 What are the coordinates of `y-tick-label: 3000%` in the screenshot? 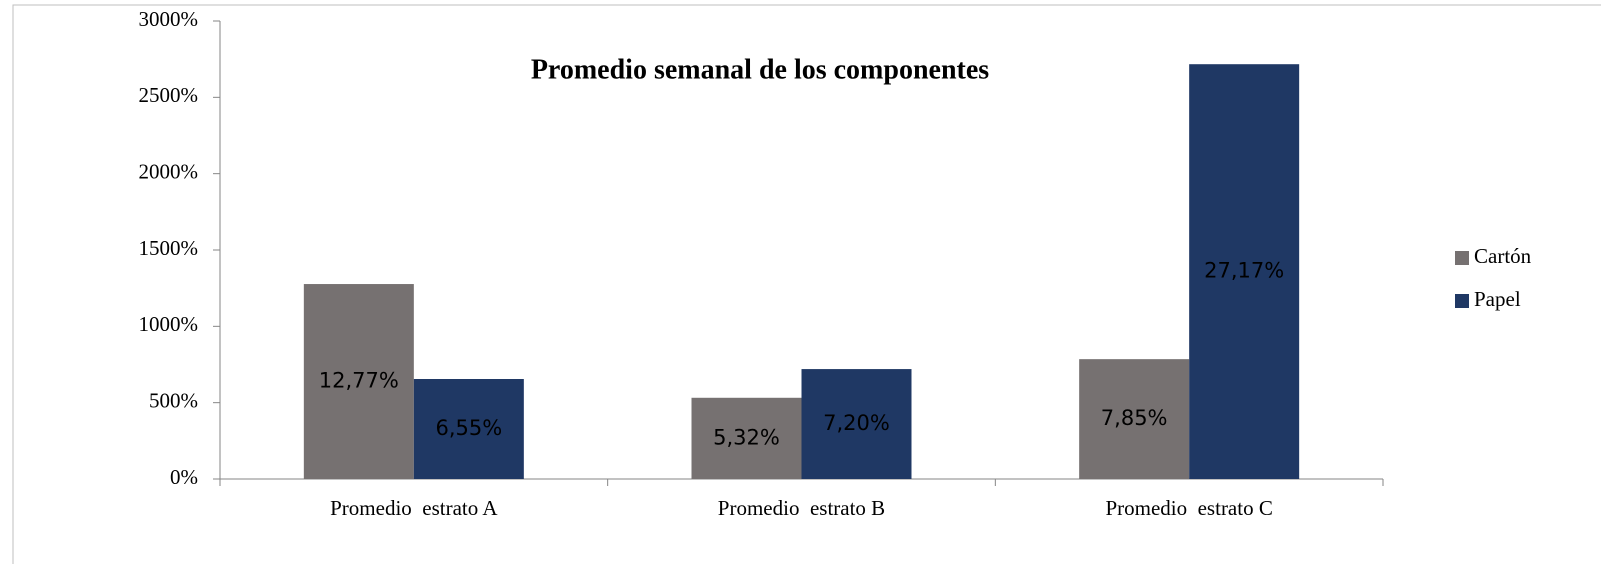 It's located at (169, 19).